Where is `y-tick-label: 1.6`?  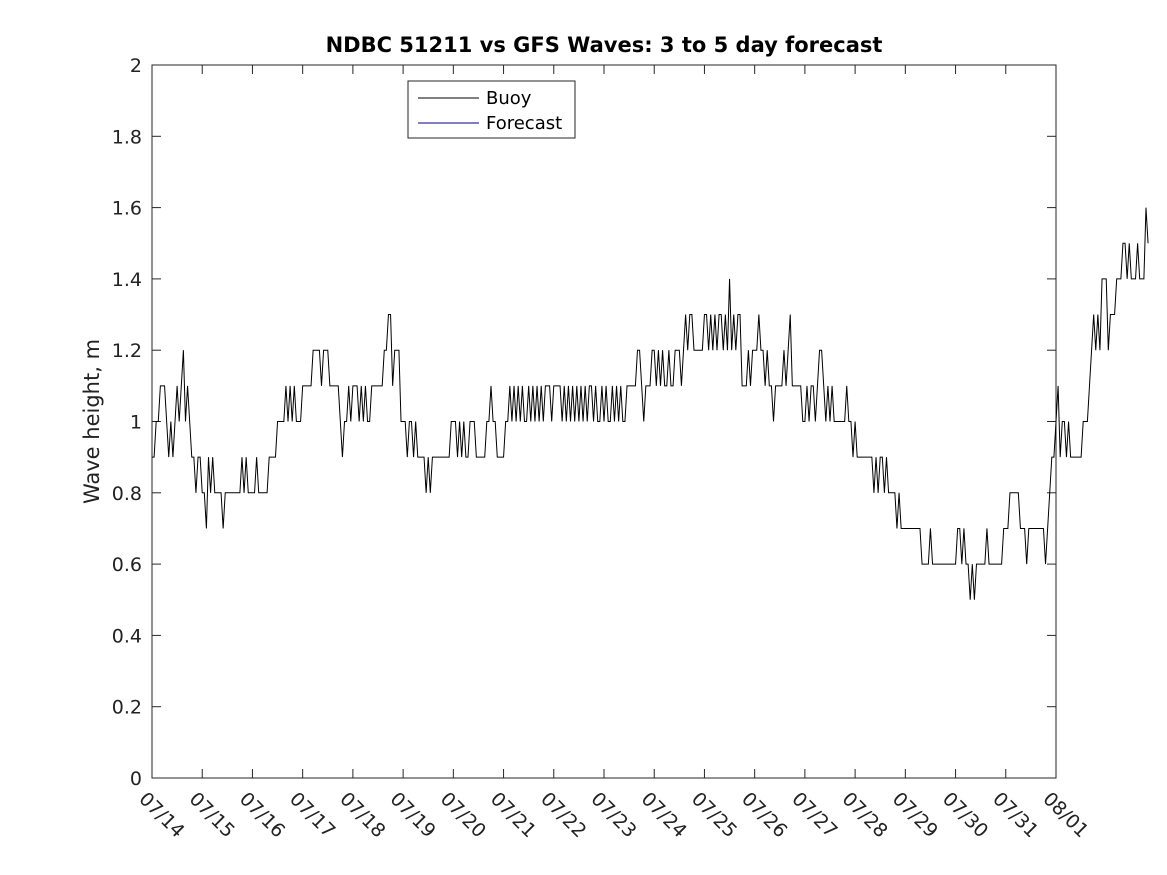
y-tick-label: 1.6 is located at coordinates (127, 209).